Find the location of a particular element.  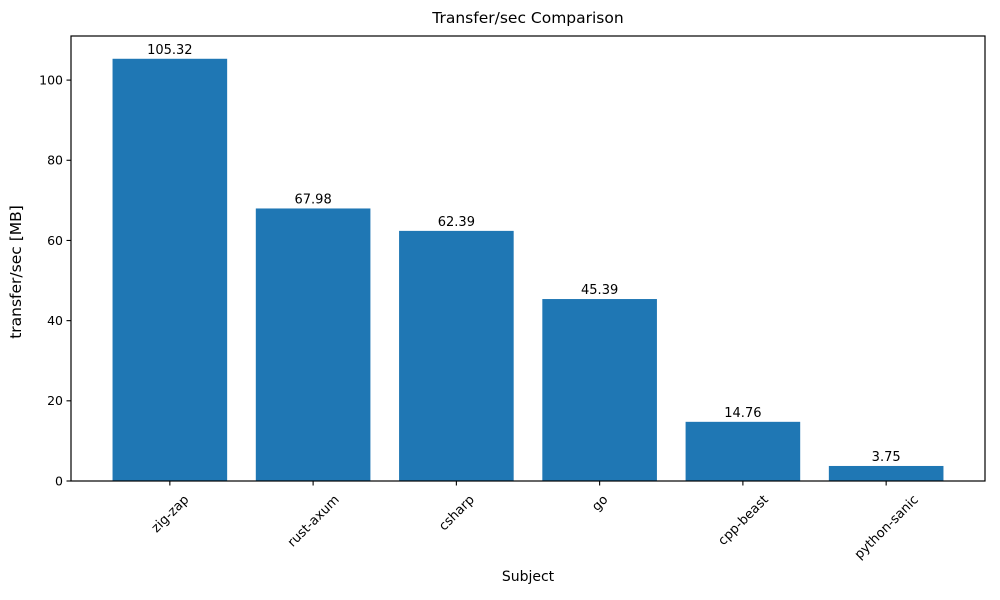

y-tick-label: 80 is located at coordinates (55, 160).